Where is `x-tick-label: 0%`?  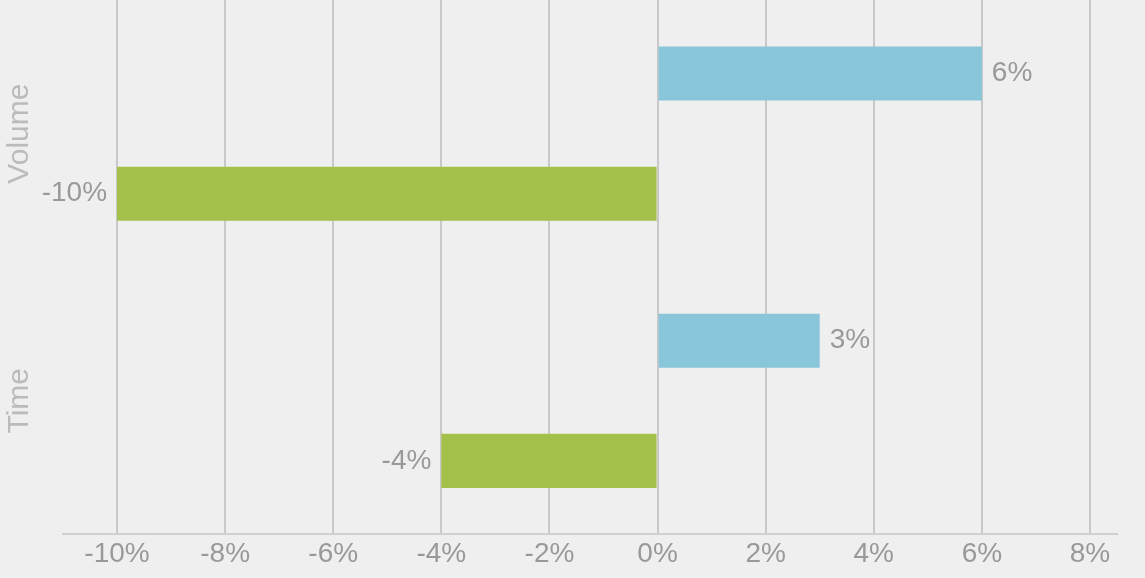
x-tick-label: 0% is located at coordinates (657, 552).